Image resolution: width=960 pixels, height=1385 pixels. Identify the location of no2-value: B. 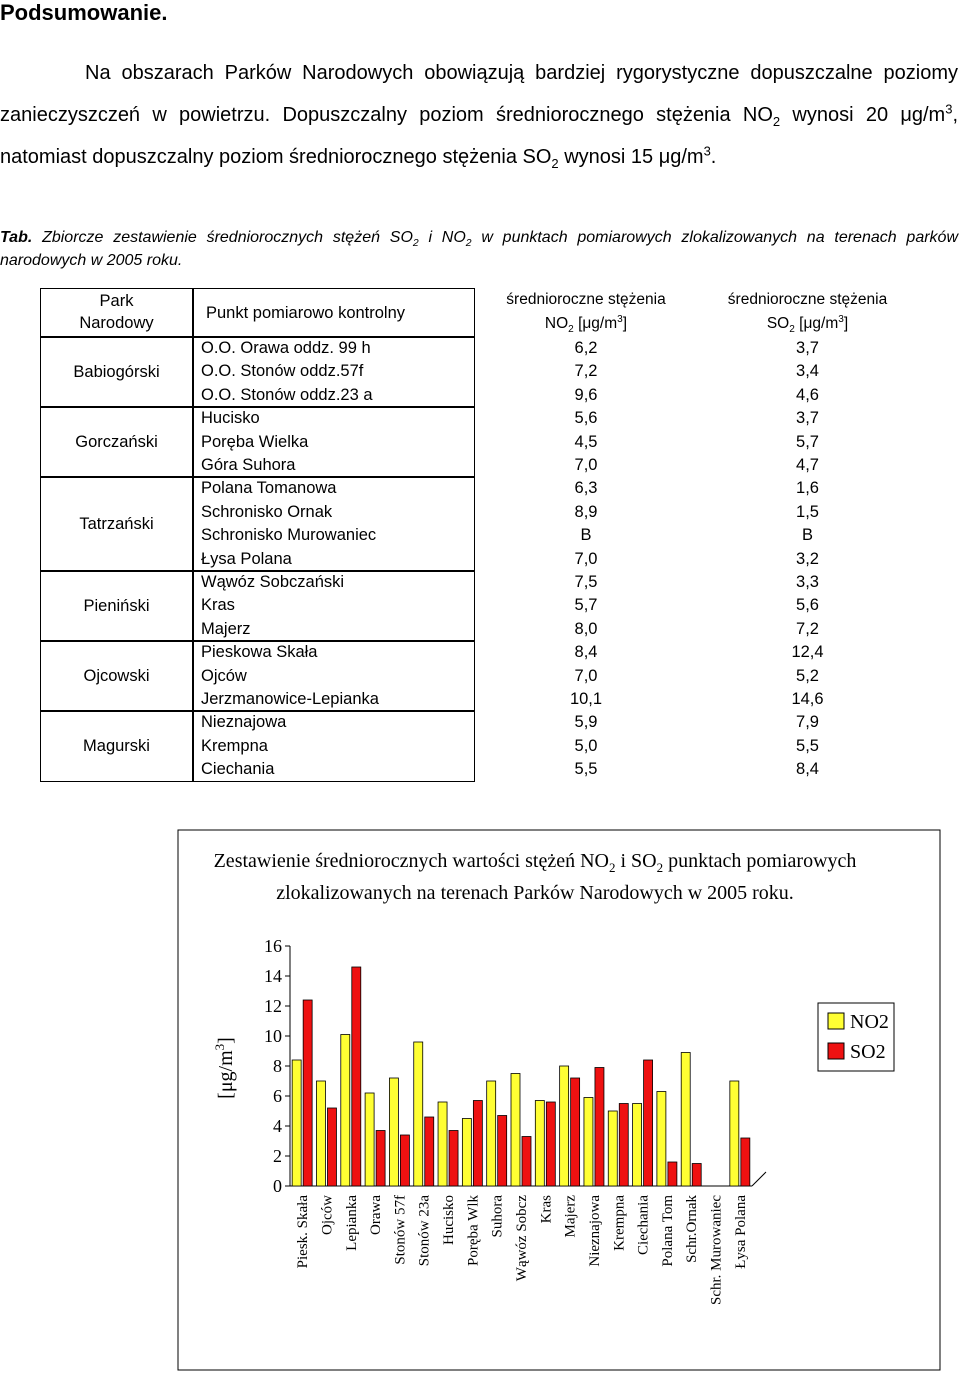
(586, 535).